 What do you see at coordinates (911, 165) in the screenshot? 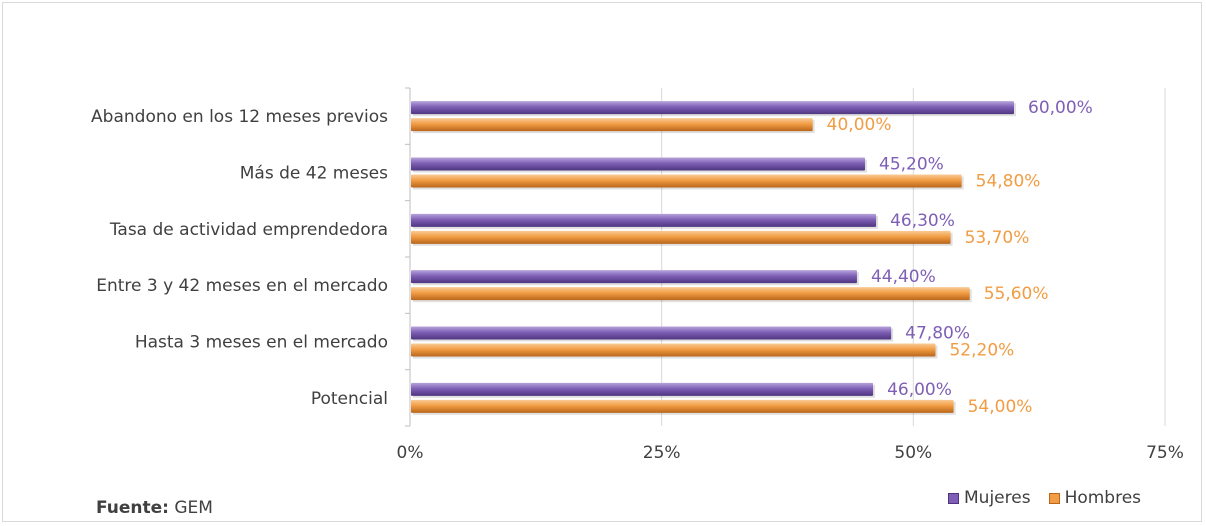
I see `data-label-mujeres: 45,20%` at bounding box center [911, 165].